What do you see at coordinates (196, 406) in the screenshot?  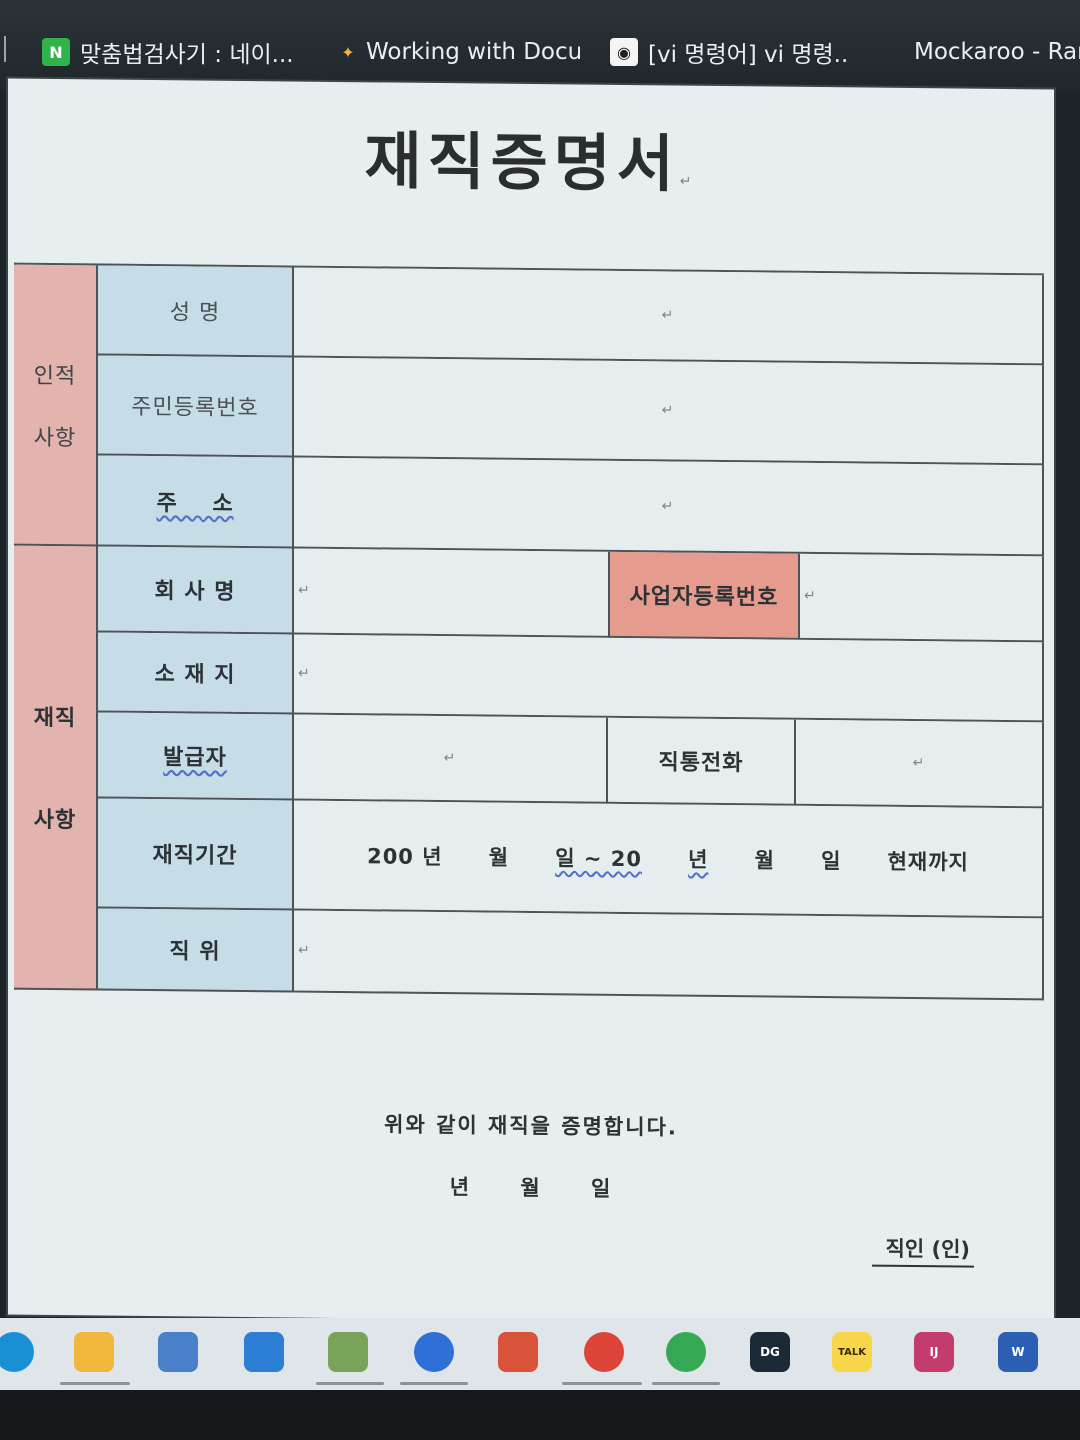 I see `resident-number-label: 주민등록번호` at bounding box center [196, 406].